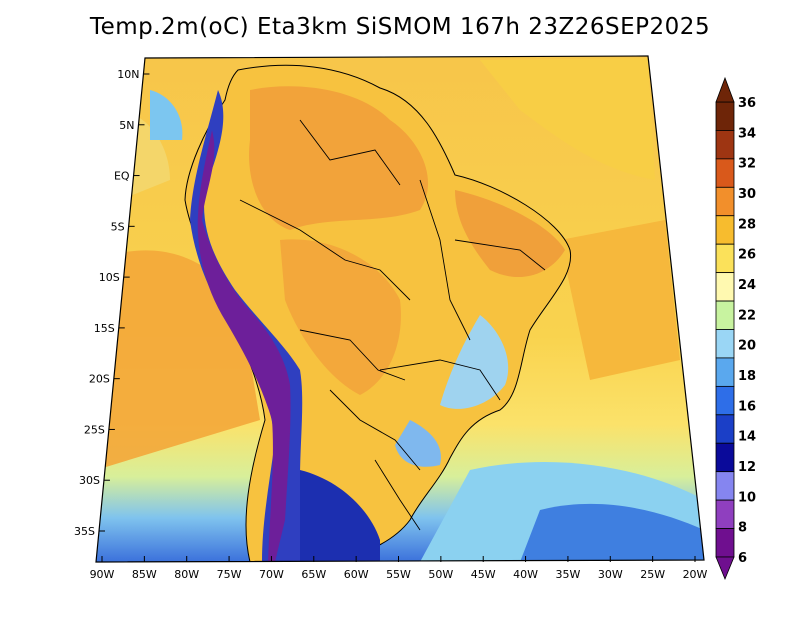 This screenshot has width=800, height=618. I want to click on lat-tick-label: 5N, so click(126, 125).